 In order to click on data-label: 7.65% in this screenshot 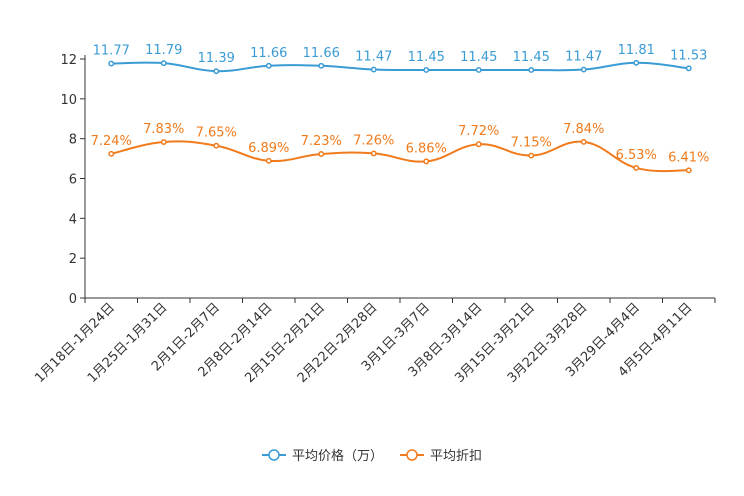, I will do `click(216, 133)`.